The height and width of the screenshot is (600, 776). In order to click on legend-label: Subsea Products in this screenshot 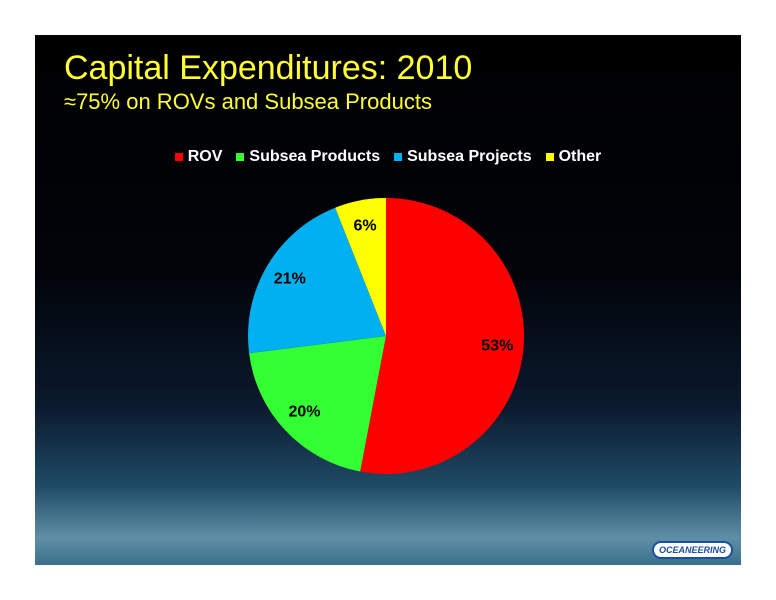, I will do `click(315, 156)`.